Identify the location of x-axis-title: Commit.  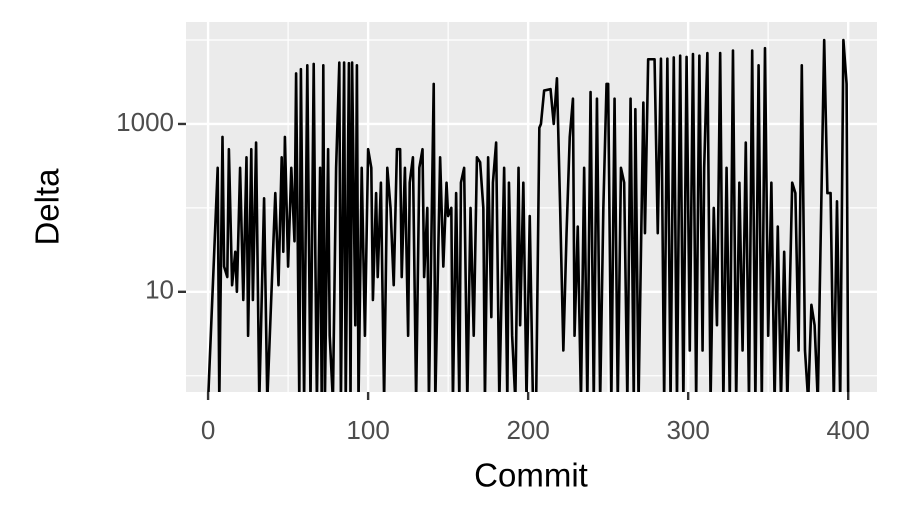
(531, 475).